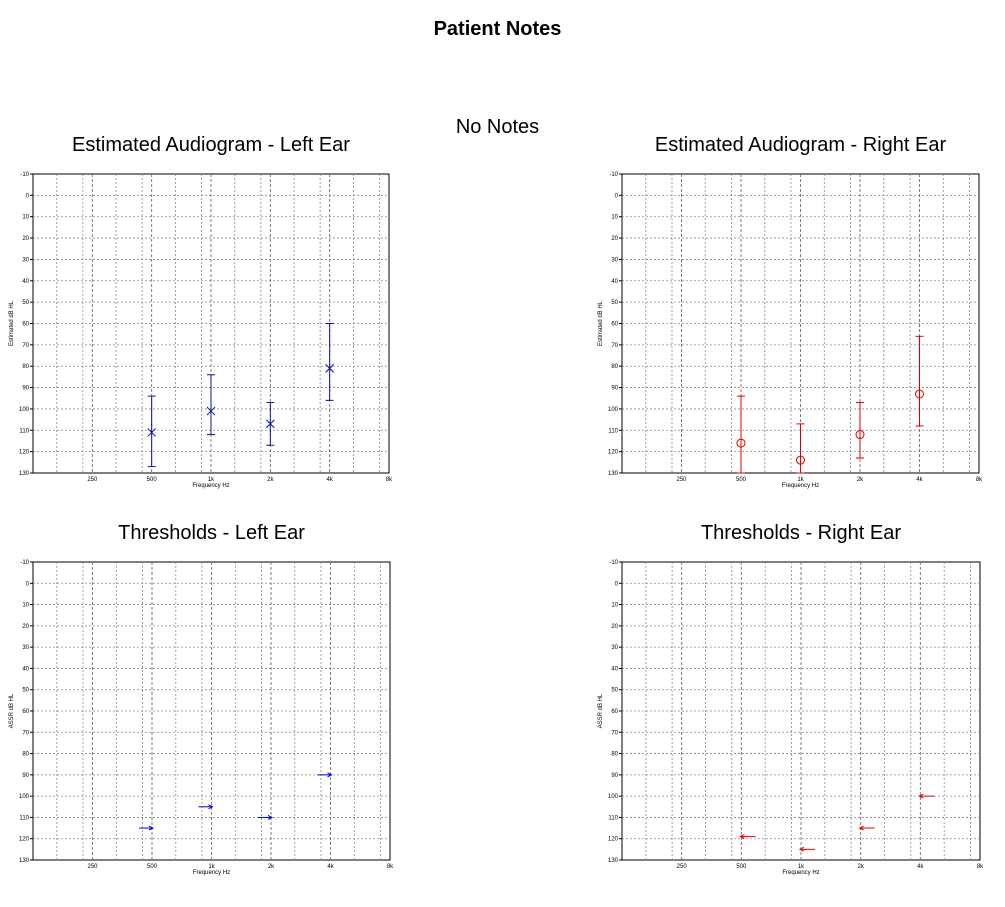  Describe the element at coordinates (801, 711) in the screenshot. I see `plot-area` at that location.